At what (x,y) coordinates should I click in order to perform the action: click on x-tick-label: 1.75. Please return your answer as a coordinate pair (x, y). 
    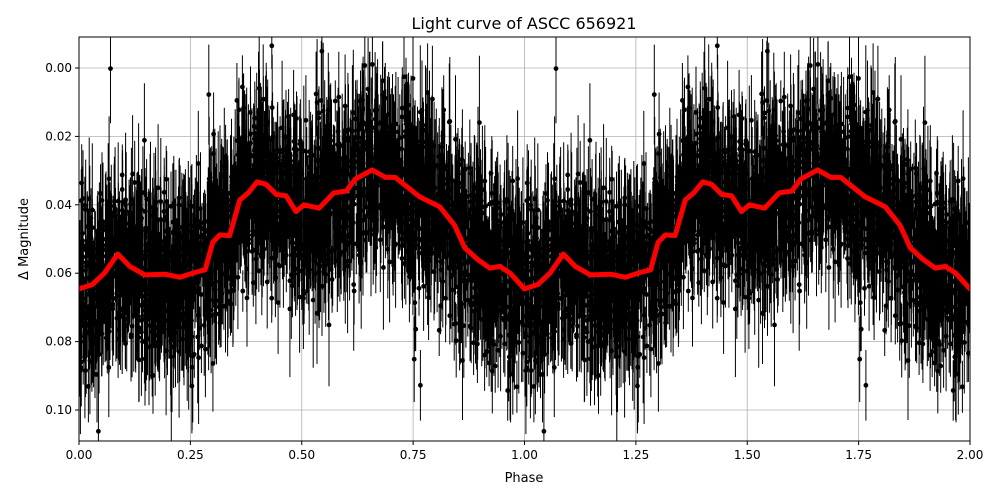
    Looking at the image, I should click on (858, 455).